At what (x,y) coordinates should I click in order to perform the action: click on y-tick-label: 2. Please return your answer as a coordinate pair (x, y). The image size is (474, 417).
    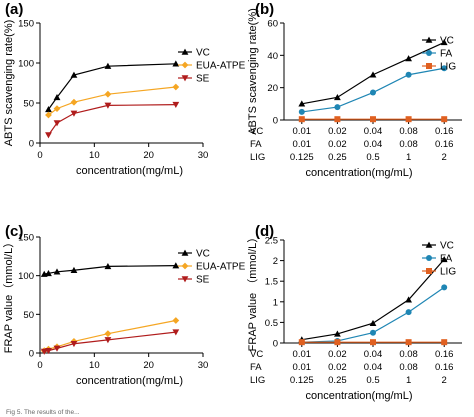
    Looking at the image, I should click on (275, 261).